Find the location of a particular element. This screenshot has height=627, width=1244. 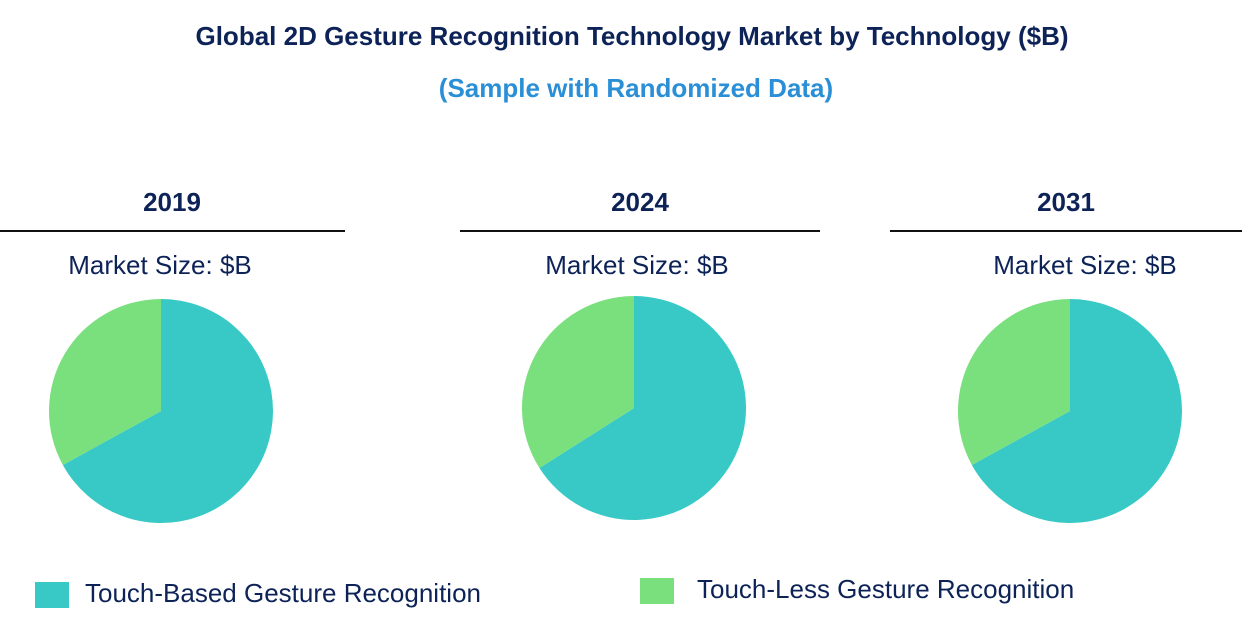

subtitle: (Sample with Randomized Data) is located at coordinates (636, 88).